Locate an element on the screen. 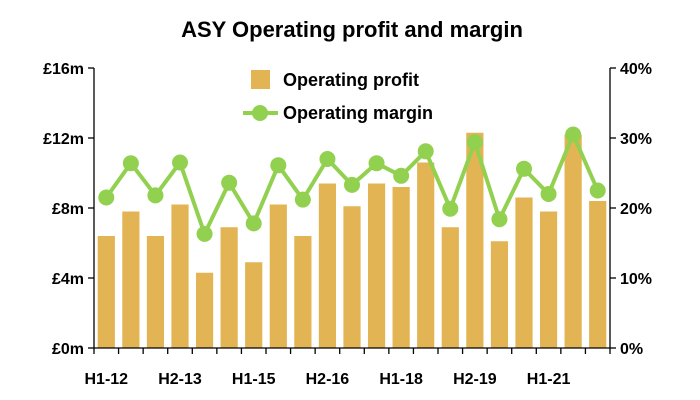 This screenshot has width=700, height=400. right-tick-label: 10% is located at coordinates (636, 279).